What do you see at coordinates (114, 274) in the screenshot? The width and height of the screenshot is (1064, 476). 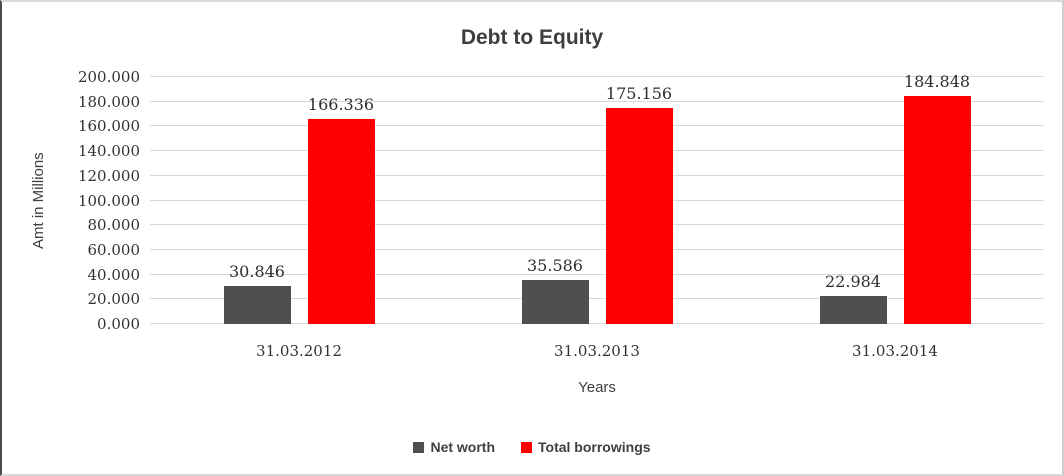 I see `y-tick-label: 40.000` at bounding box center [114, 274].